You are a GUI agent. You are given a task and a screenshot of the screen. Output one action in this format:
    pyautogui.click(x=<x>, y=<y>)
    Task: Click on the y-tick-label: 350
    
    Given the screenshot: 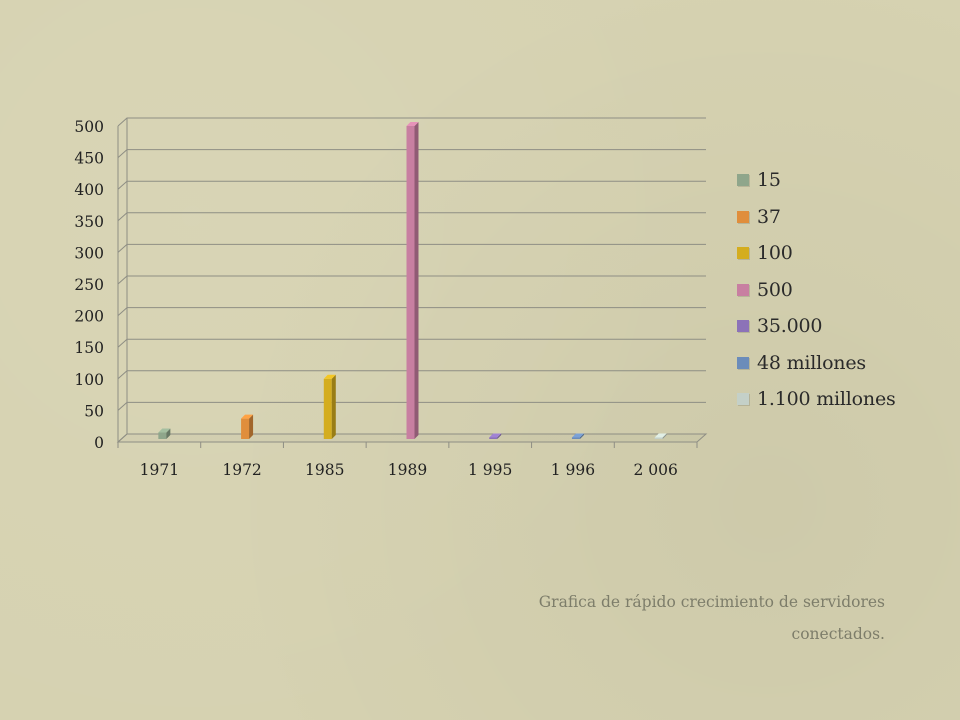 What is the action you would take?
    pyautogui.click(x=89, y=222)
    